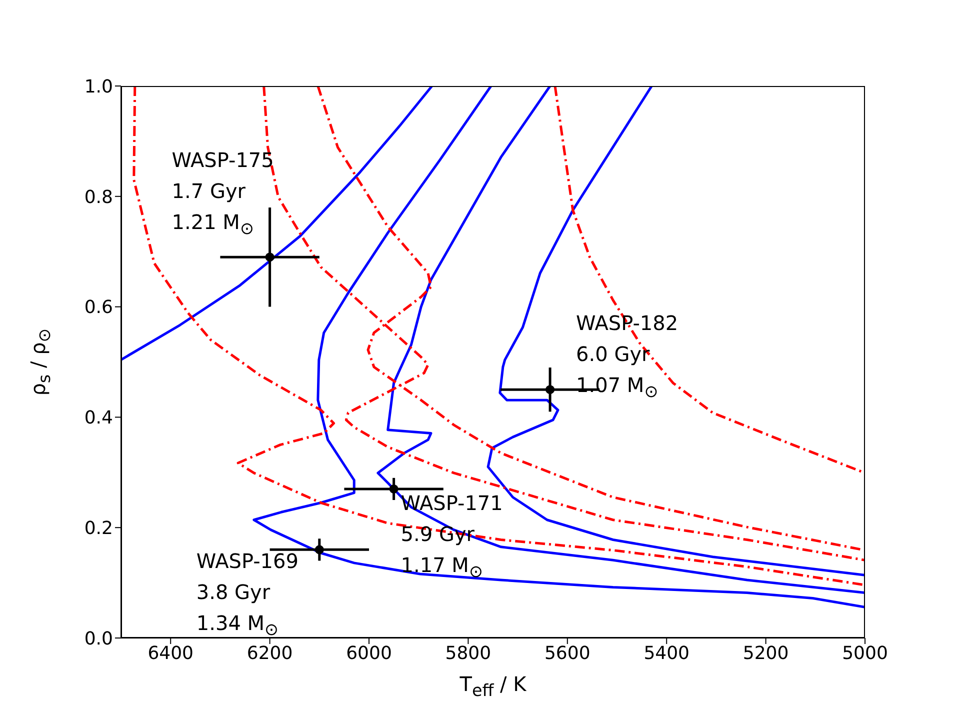 The image size is (961, 719). What do you see at coordinates (223, 193) in the screenshot?
I see `annotation: WASP-175 1.7 Gyr 1.21 M$_{⊙}$` at bounding box center [223, 193].